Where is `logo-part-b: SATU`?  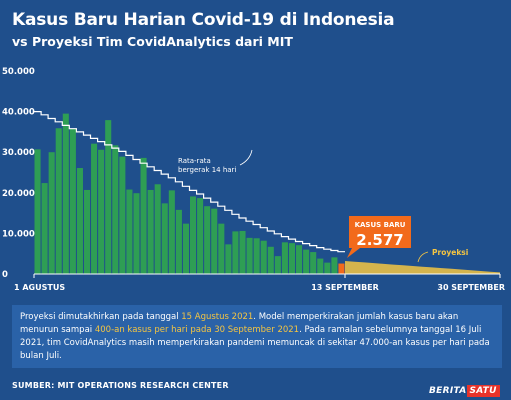 logo-part-b: SATU is located at coordinates (483, 391).